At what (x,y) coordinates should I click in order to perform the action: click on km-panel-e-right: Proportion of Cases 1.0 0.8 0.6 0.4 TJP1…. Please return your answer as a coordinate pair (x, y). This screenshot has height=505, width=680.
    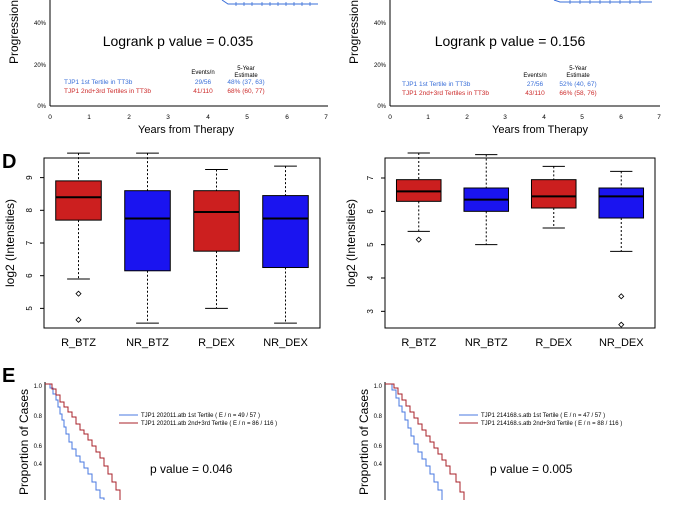
    Looking at the image, I should click on (510, 431).